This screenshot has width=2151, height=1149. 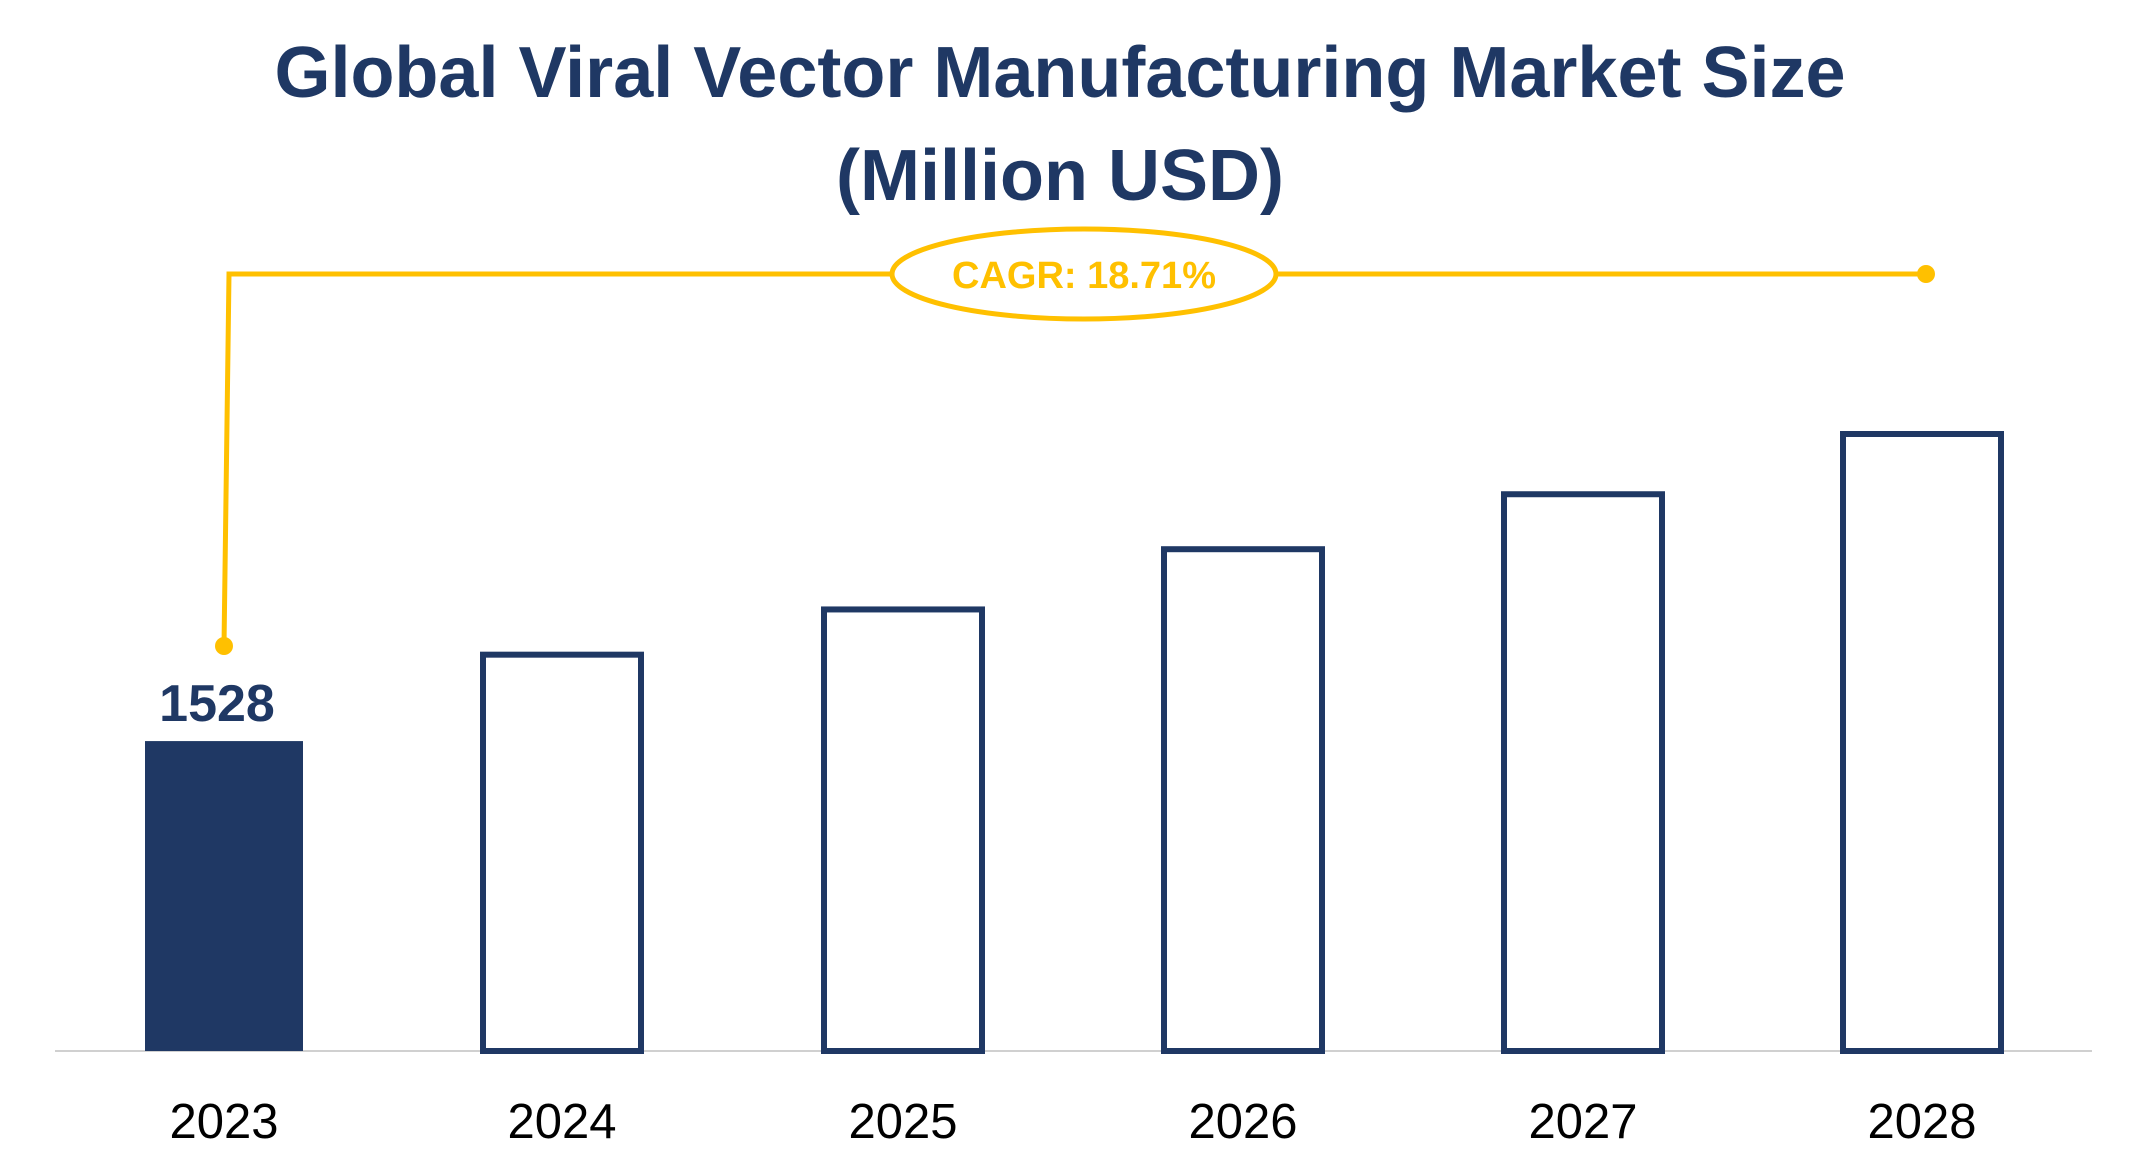 I want to click on cagr-label: CAGR: 18.71%, so click(x=1084, y=276).